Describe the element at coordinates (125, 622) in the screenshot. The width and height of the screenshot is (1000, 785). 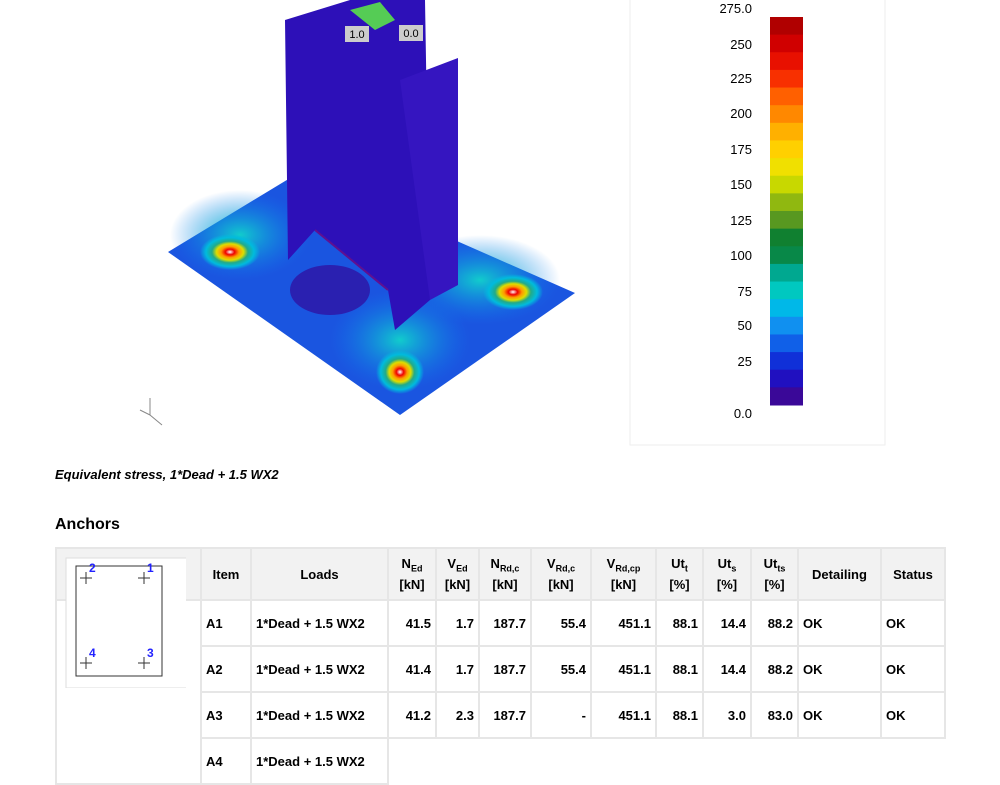
I see `anchor-shape: 2 1 4 3` at that location.